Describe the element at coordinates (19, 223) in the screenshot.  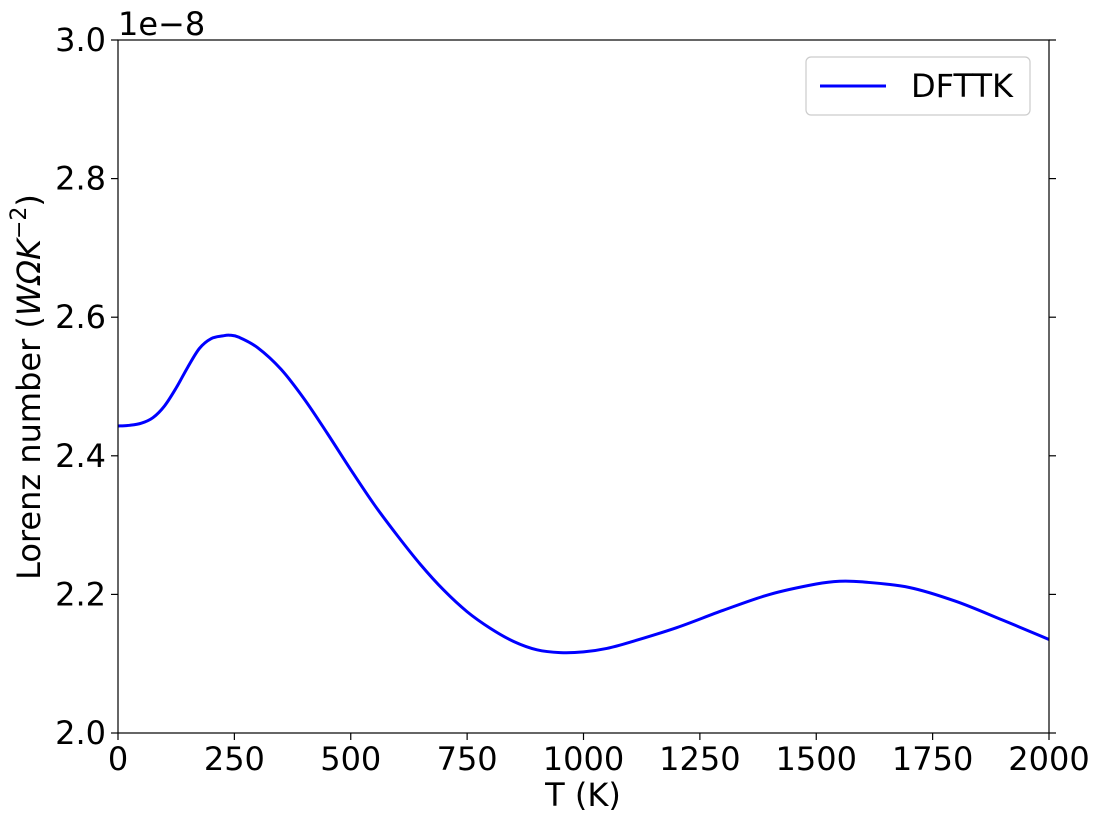
I see `y-axis-label-exponent: −2` at that location.